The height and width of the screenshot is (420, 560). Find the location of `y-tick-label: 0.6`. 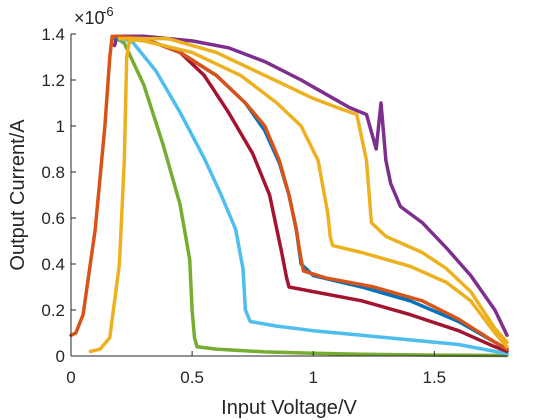

y-tick-label: 0.6 is located at coordinates (53, 218).